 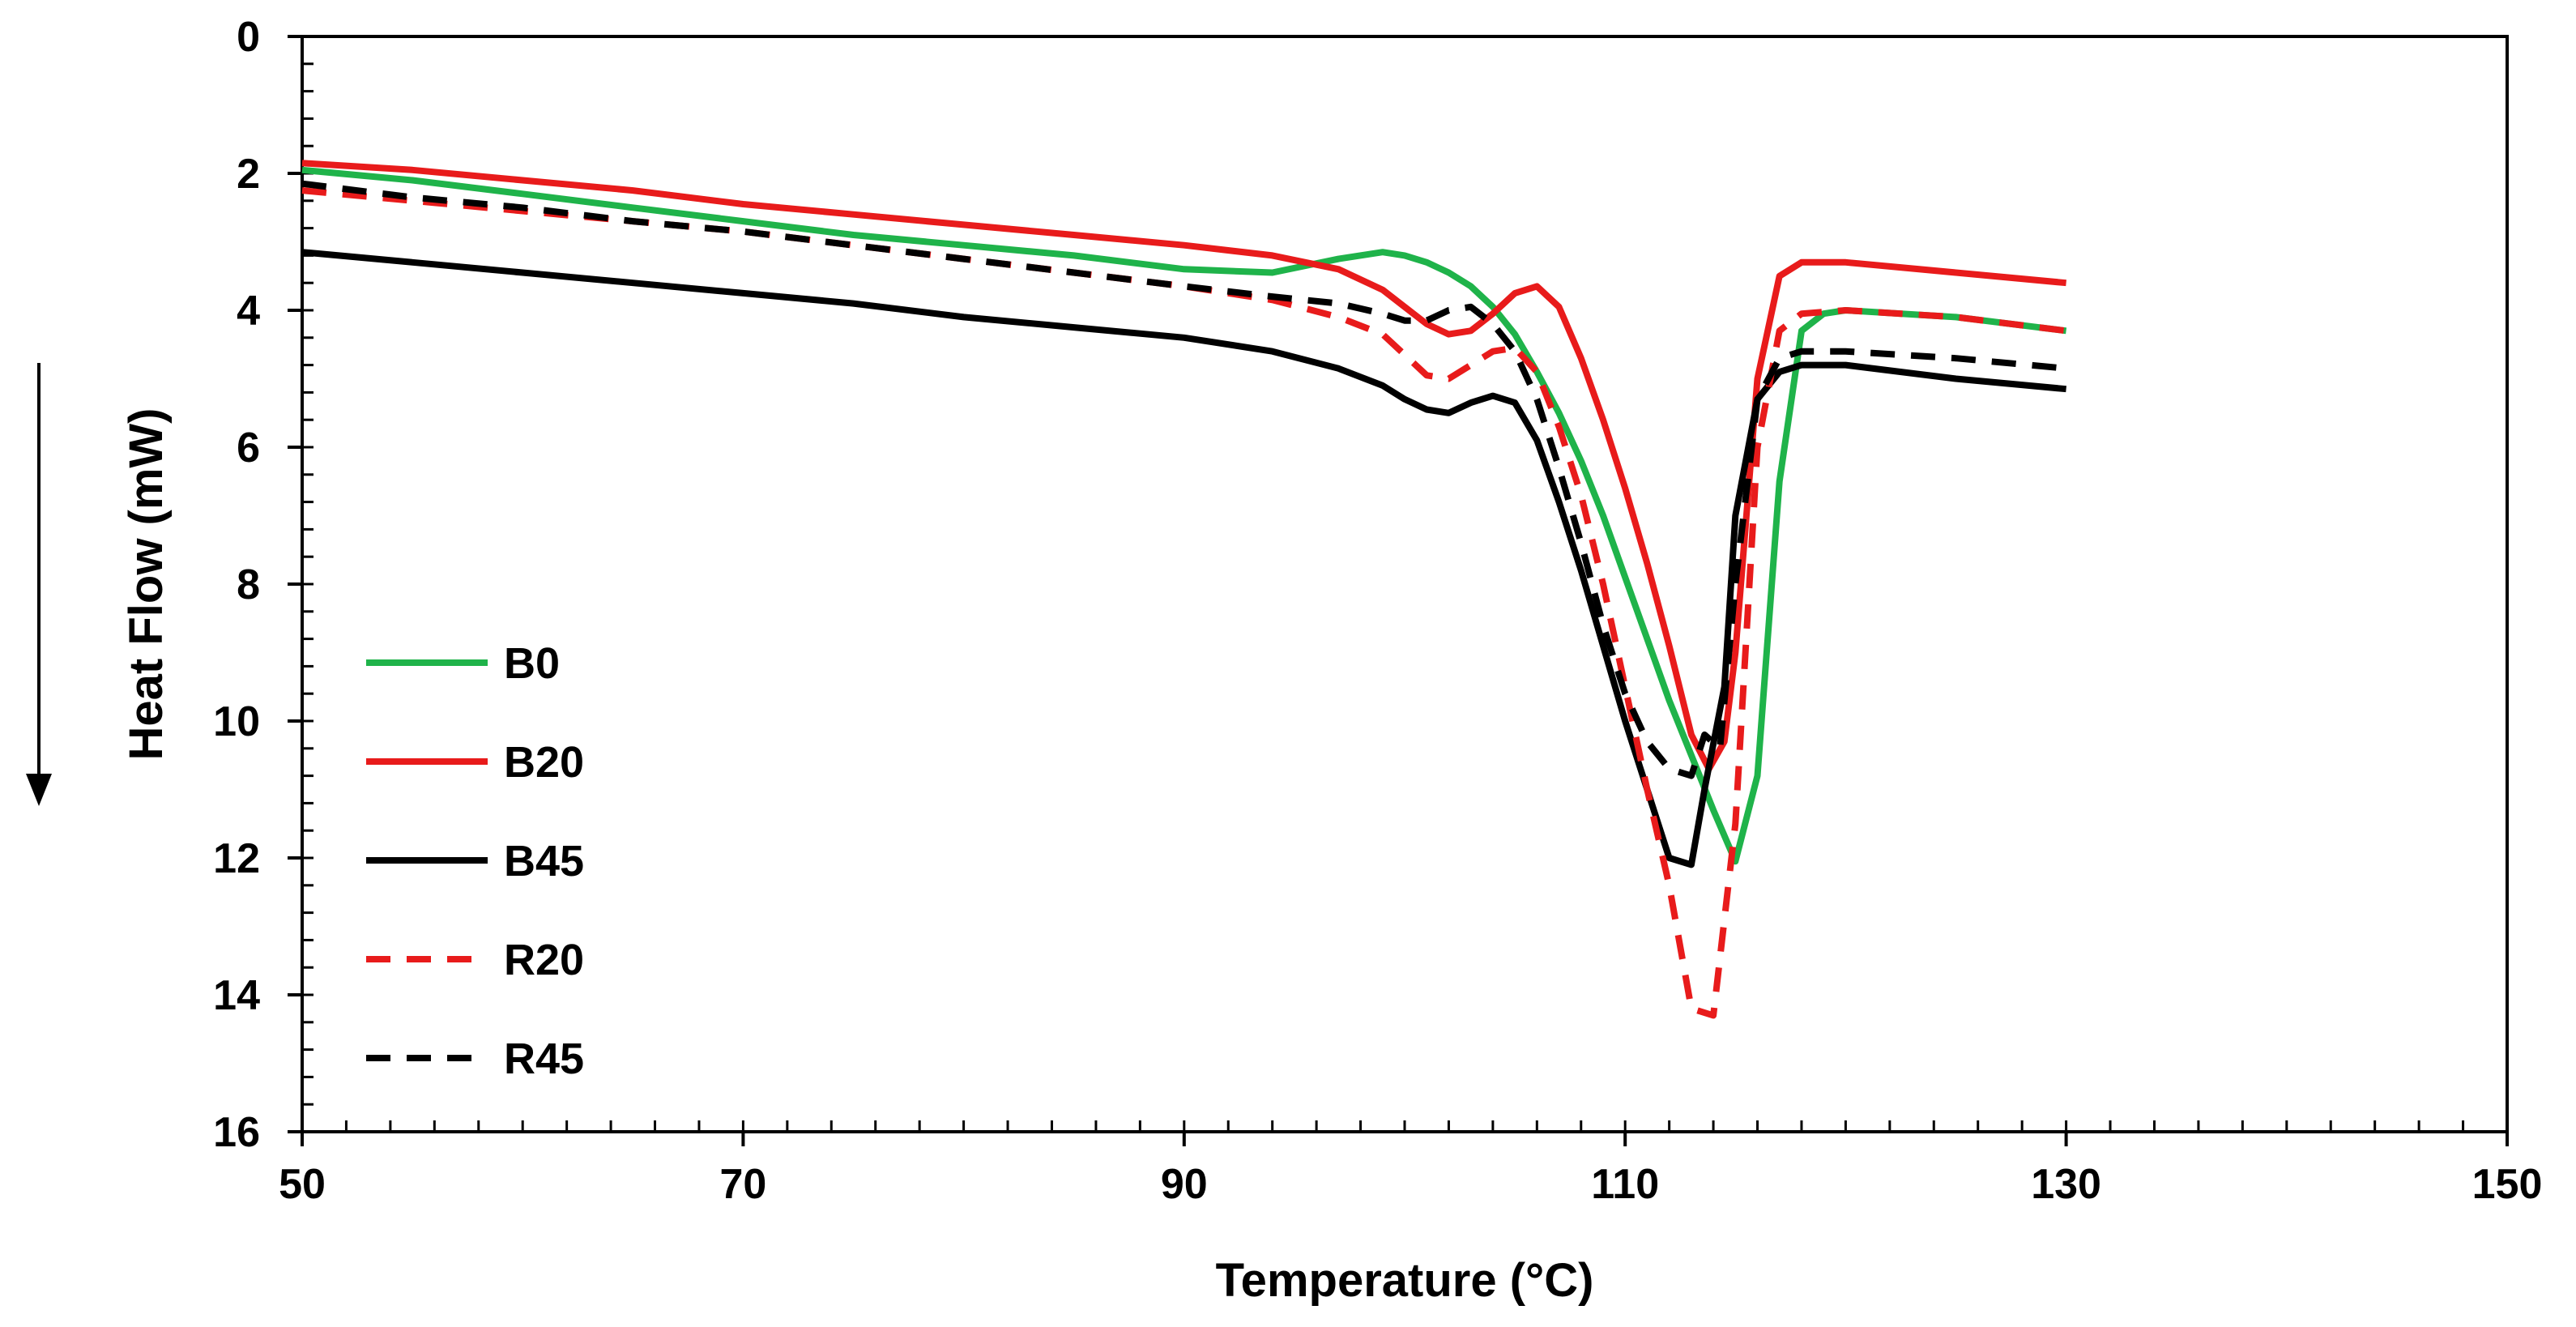 What do you see at coordinates (743, 1184) in the screenshot?
I see `x-tick-label: 70` at bounding box center [743, 1184].